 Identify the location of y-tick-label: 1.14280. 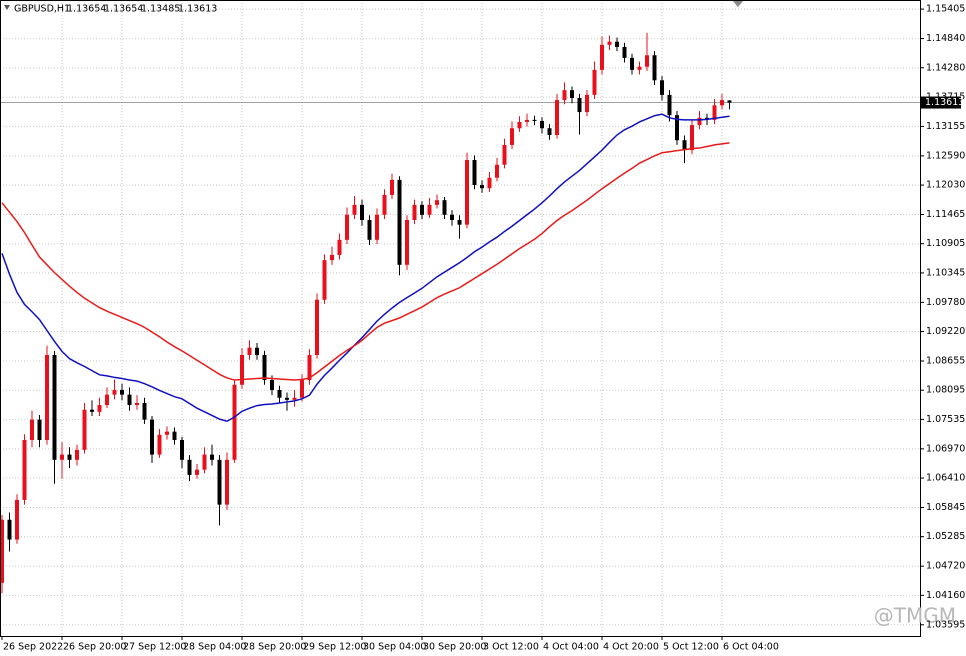
(945, 67).